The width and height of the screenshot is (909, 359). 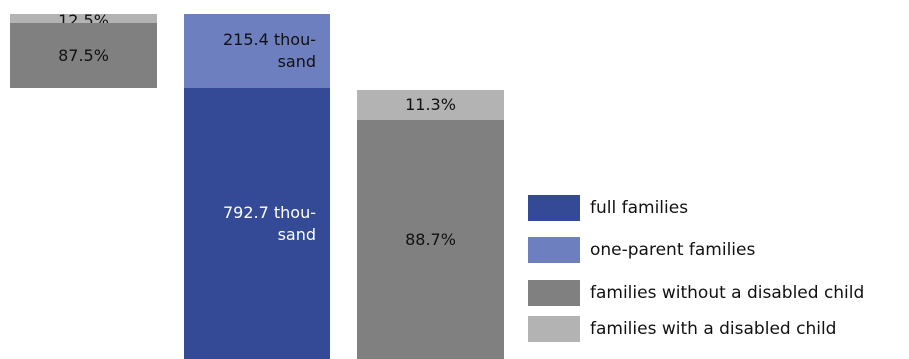 I want to click on bar-0-segment-one-parent-families, so click(x=257, y=51).